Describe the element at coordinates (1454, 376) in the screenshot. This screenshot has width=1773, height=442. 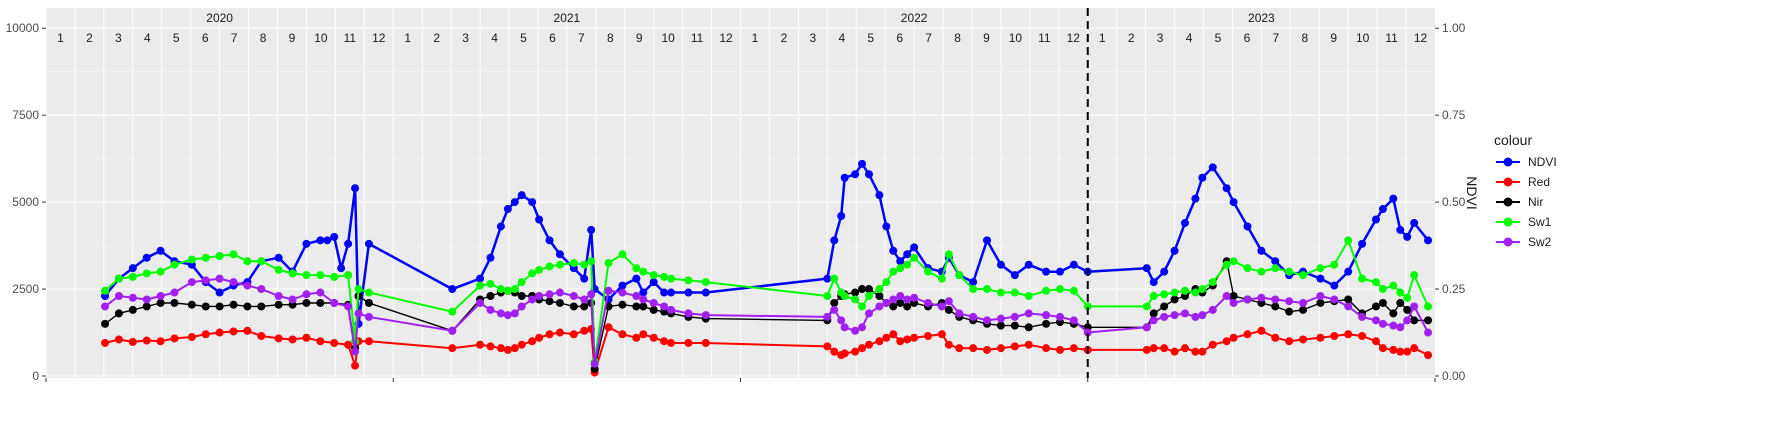
I see `y2-tick-label: 0.00` at that location.